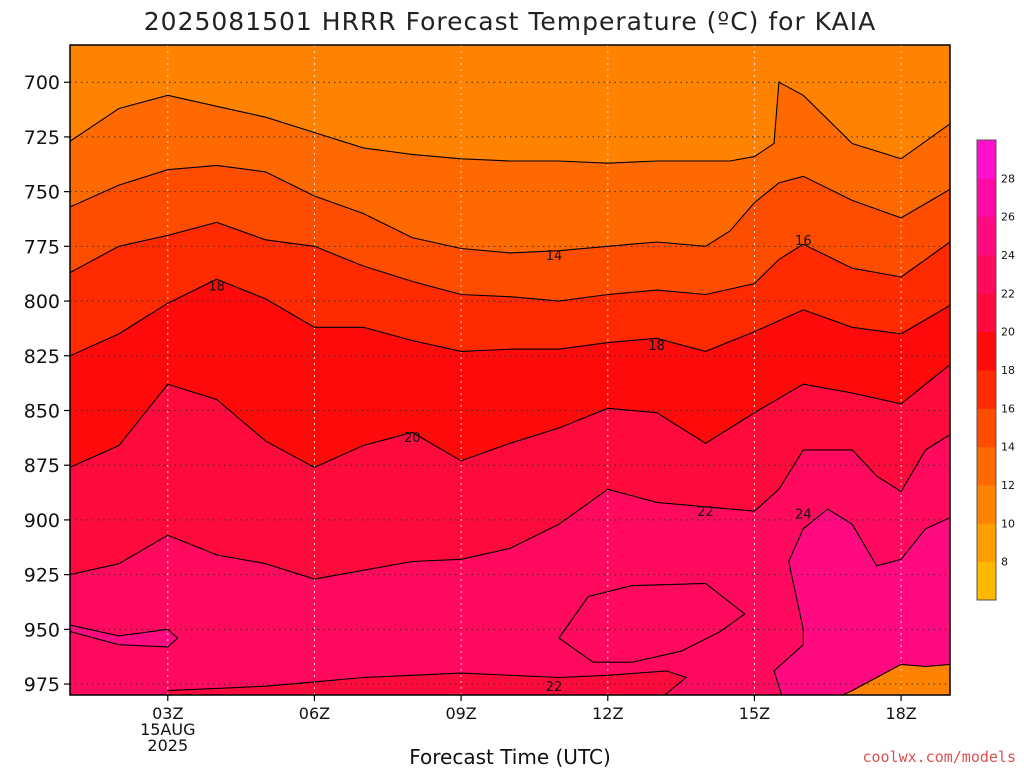 This screenshot has height=768, width=1024. Describe the element at coordinates (216, 287) in the screenshot. I see `contour-label-2: 18` at that location.